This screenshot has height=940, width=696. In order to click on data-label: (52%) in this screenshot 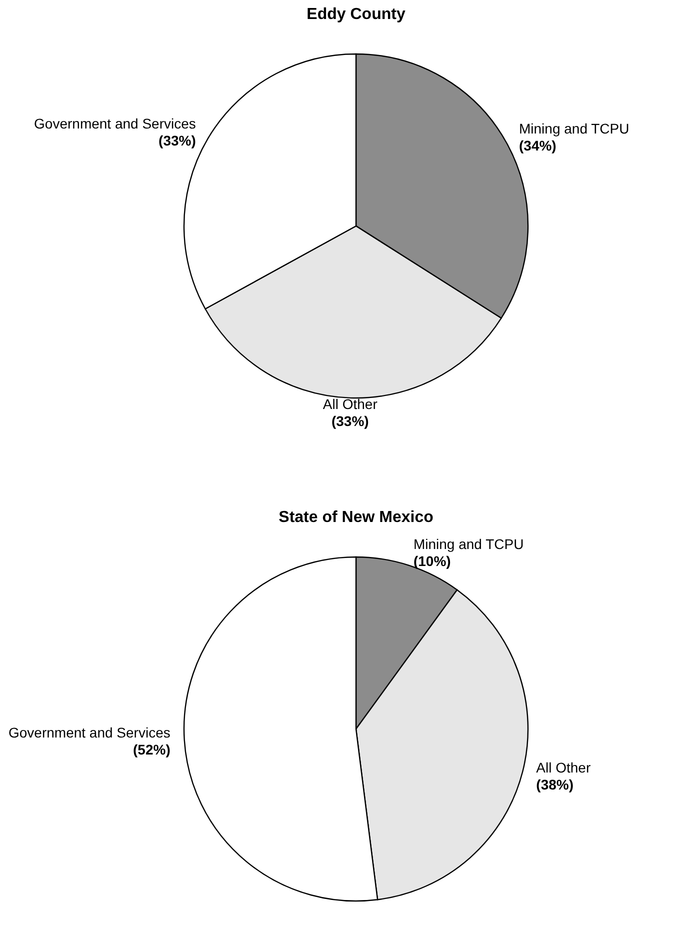, I will do `click(151, 750)`.